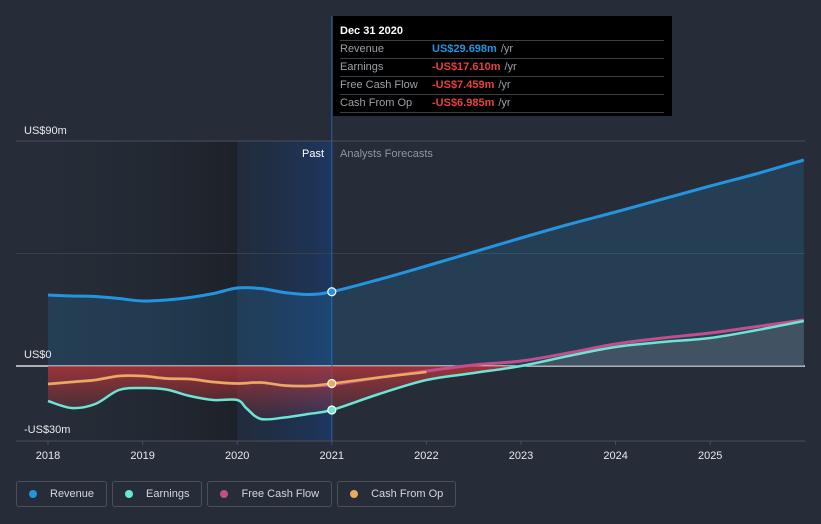 The height and width of the screenshot is (524, 821). What do you see at coordinates (710, 456) in the screenshot?
I see `x-tick-label: 2025` at bounding box center [710, 456].